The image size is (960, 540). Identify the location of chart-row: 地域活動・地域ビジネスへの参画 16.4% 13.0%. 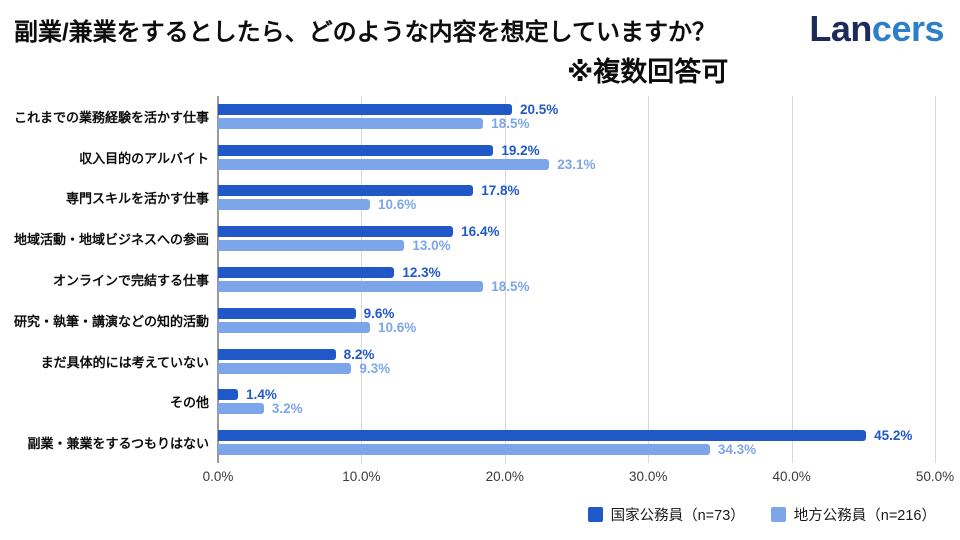
(471, 238).